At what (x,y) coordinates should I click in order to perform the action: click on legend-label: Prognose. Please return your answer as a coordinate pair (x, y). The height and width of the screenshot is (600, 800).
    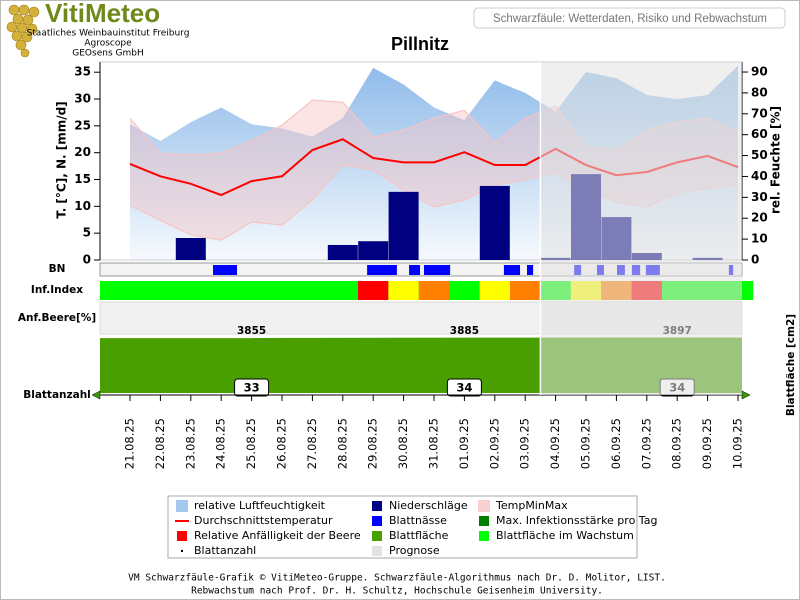
    Looking at the image, I should click on (414, 550).